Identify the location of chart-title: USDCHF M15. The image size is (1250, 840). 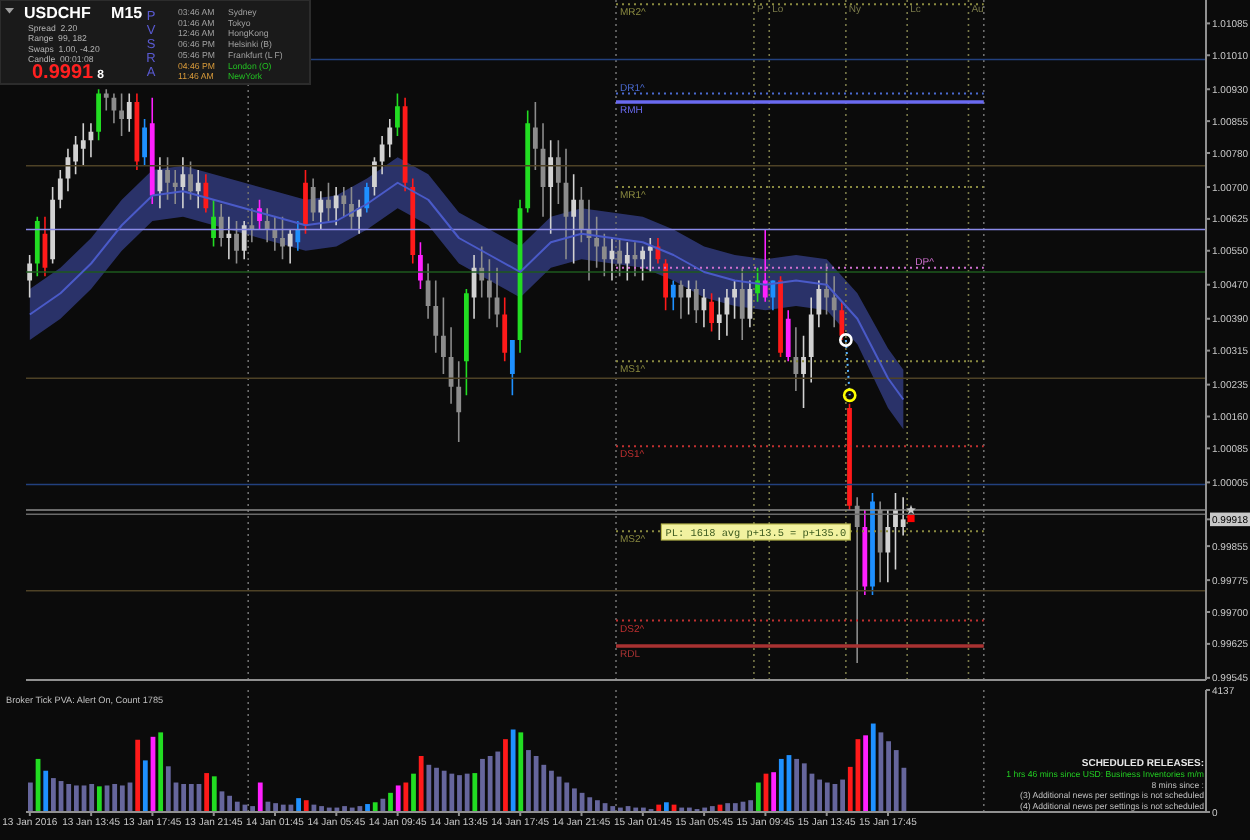
(84, 13).